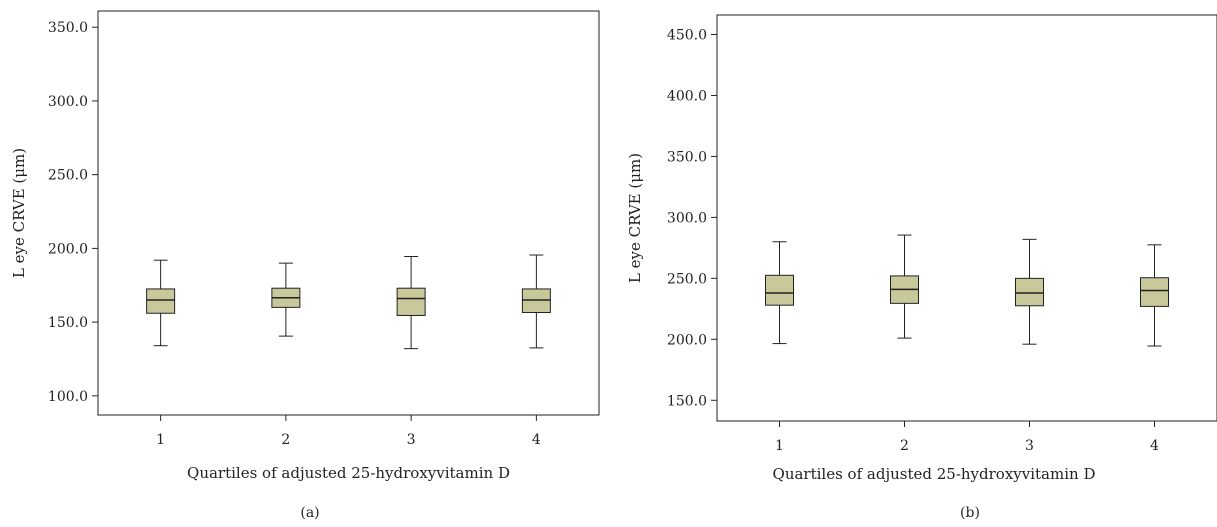 The height and width of the screenshot is (527, 1217). What do you see at coordinates (309, 513) in the screenshot?
I see `panel-label: (a)` at bounding box center [309, 513].